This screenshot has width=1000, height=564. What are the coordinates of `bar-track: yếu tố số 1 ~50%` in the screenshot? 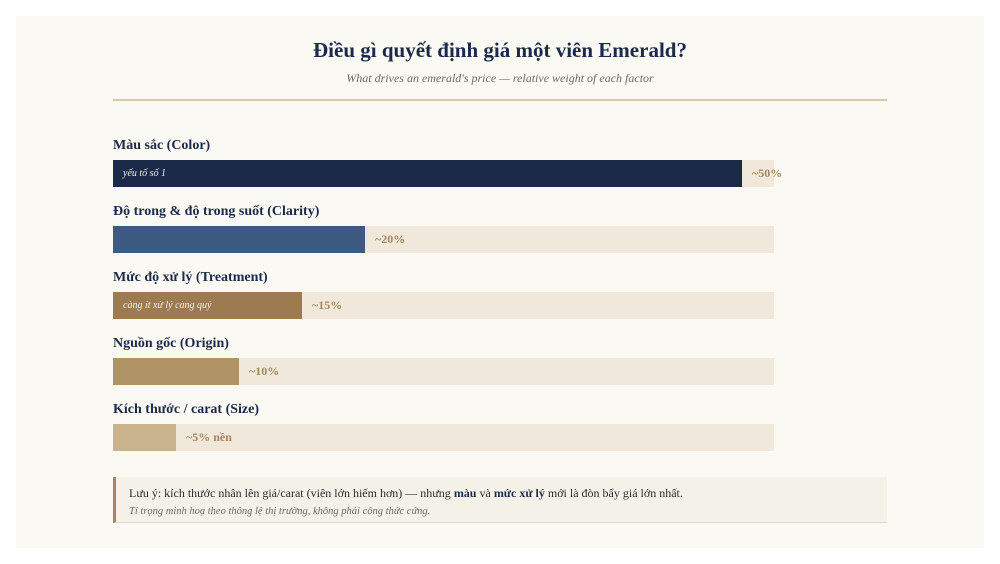 It's located at (447, 173).